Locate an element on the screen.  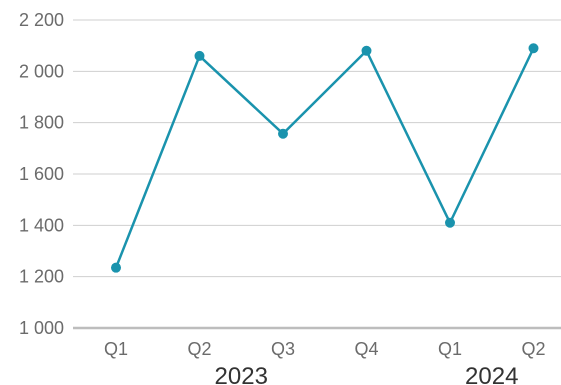
y-tick-label: 1 400 is located at coordinates (41, 225).